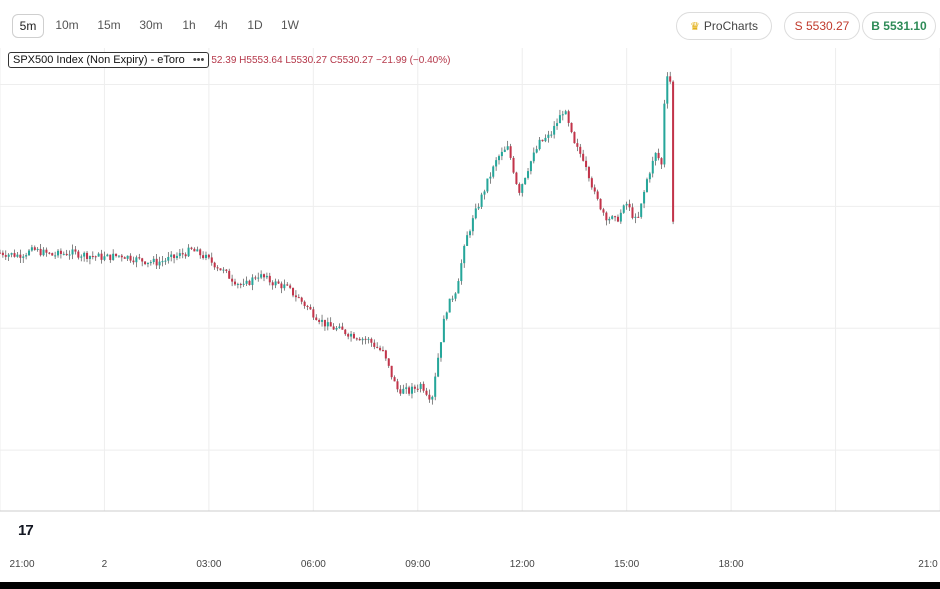 The width and height of the screenshot is (940, 589). I want to click on timeframe-10m-button: 10m, so click(67, 25).